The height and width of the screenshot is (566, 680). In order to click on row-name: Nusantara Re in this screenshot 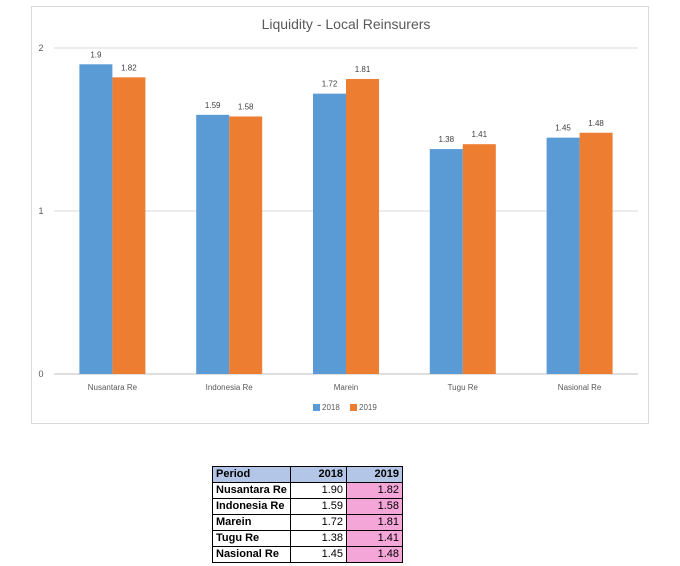, I will do `click(251, 490)`.